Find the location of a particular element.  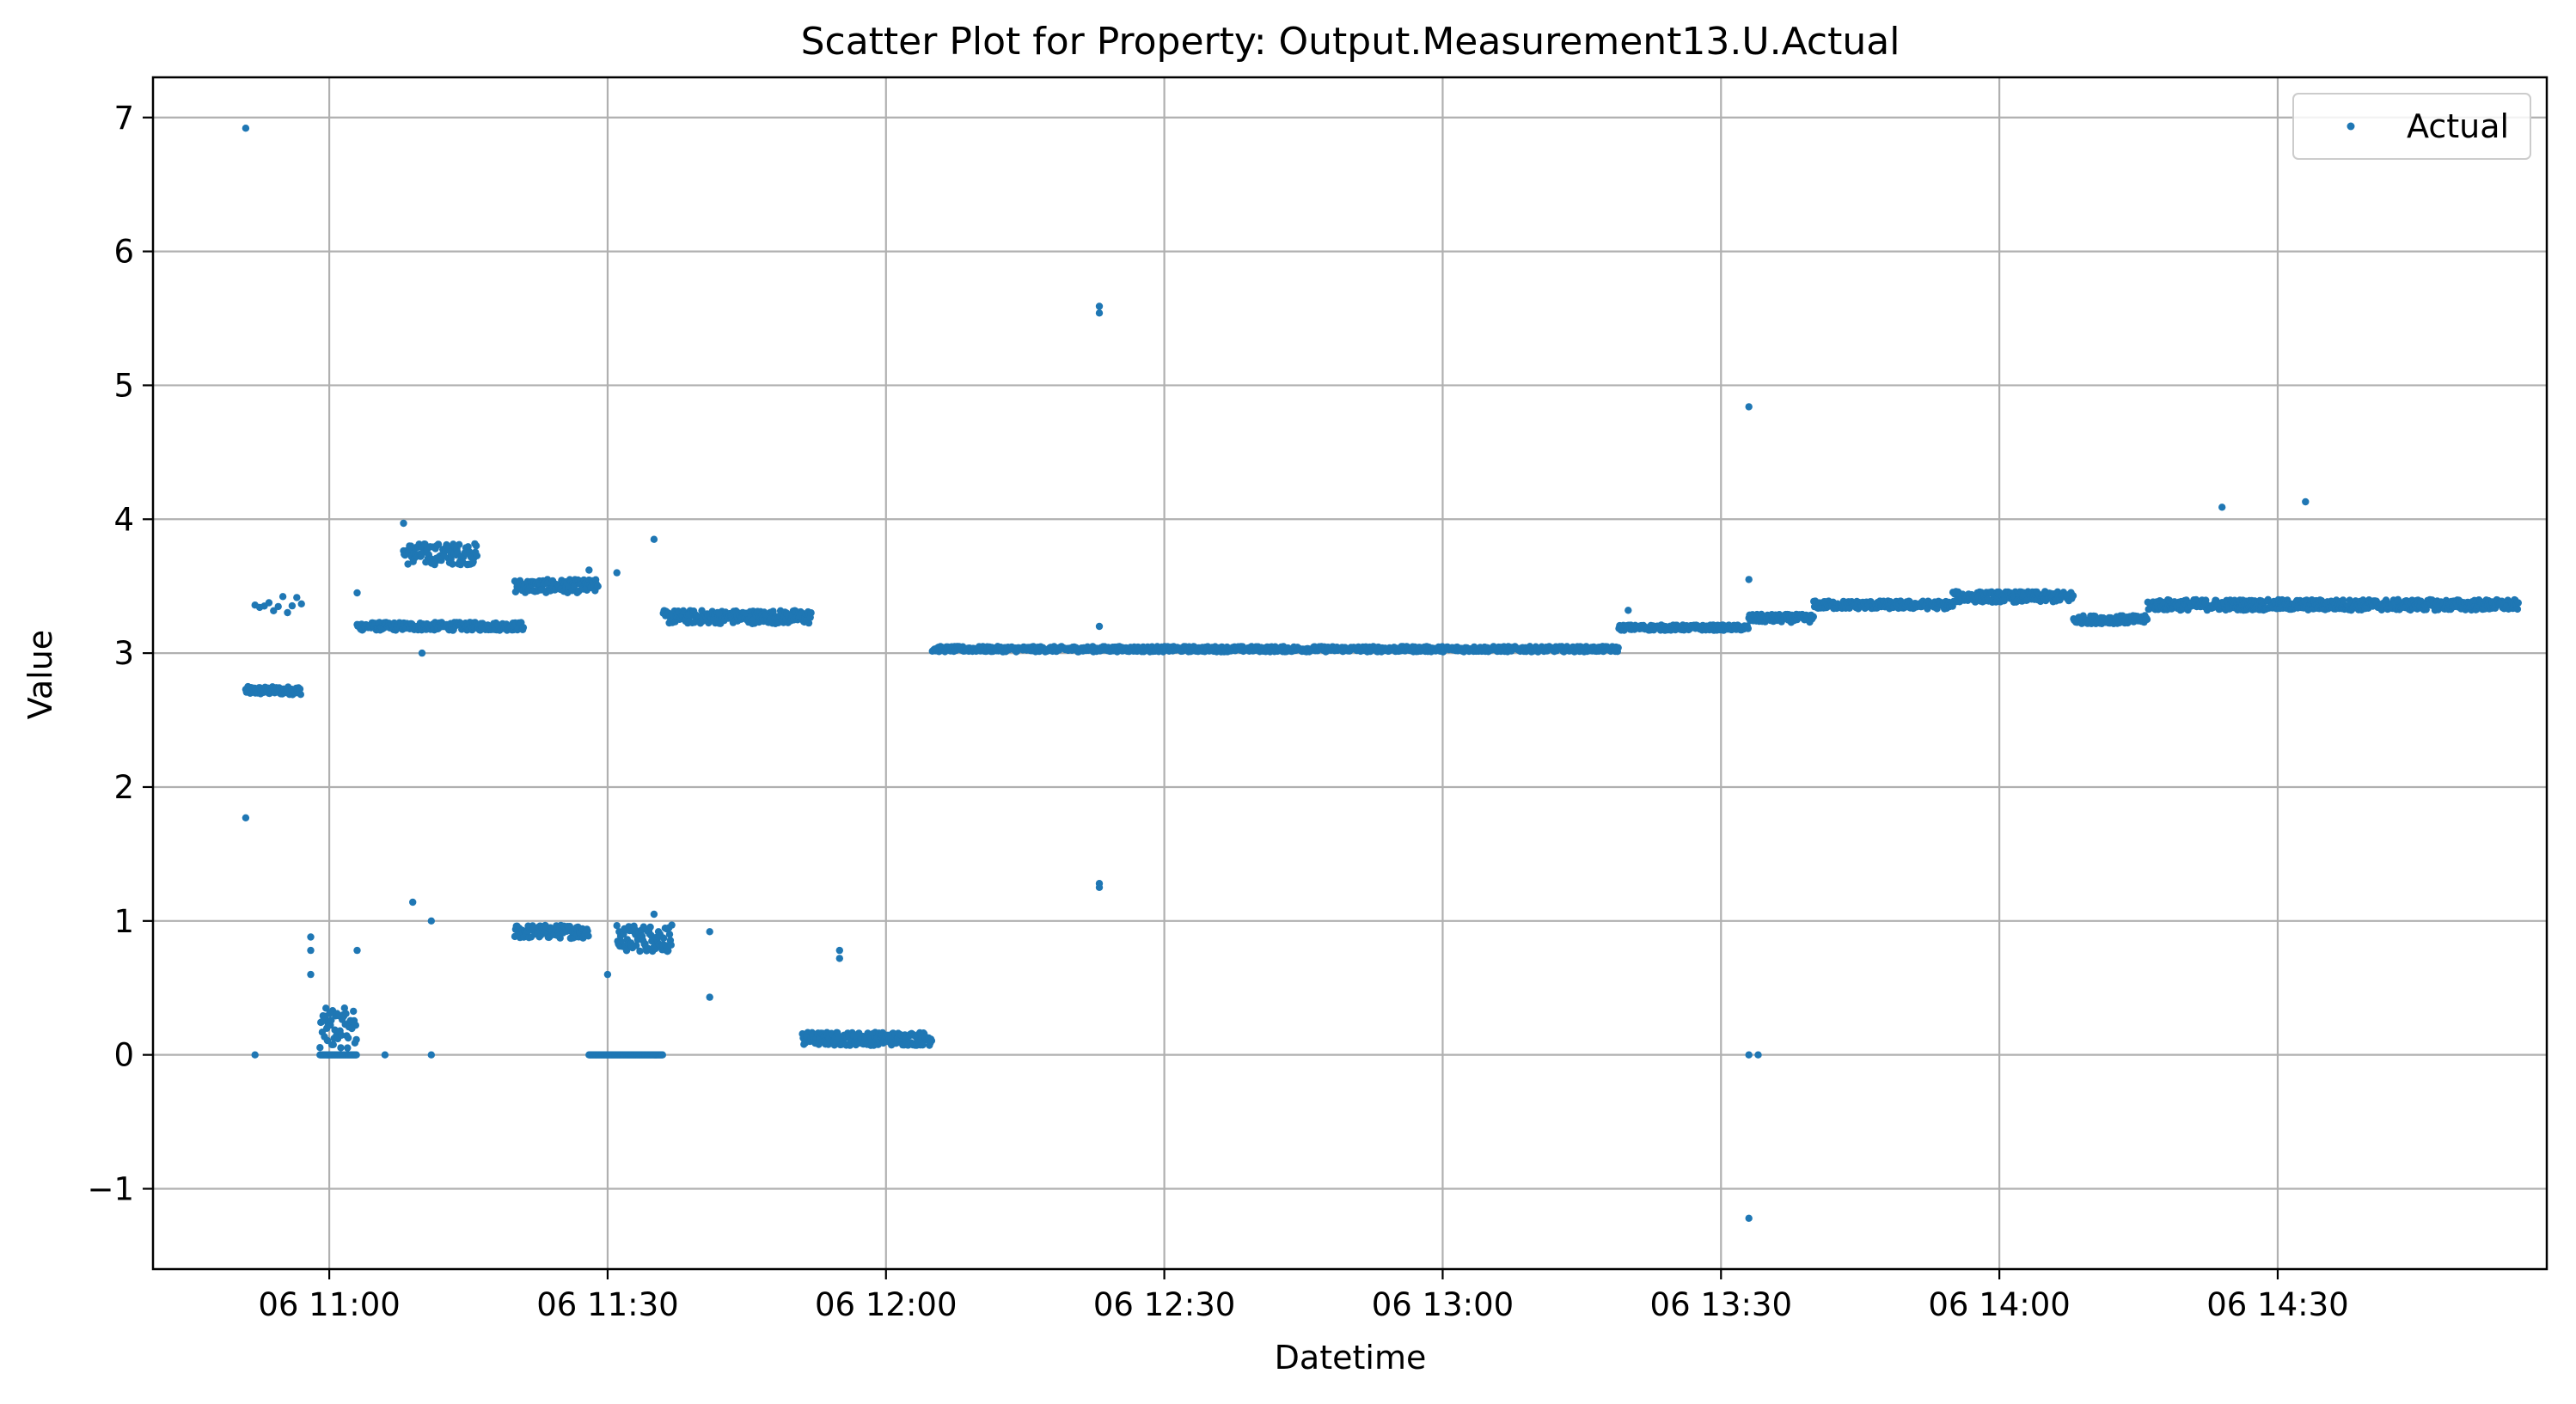

legend: Actual is located at coordinates (2411, 126).